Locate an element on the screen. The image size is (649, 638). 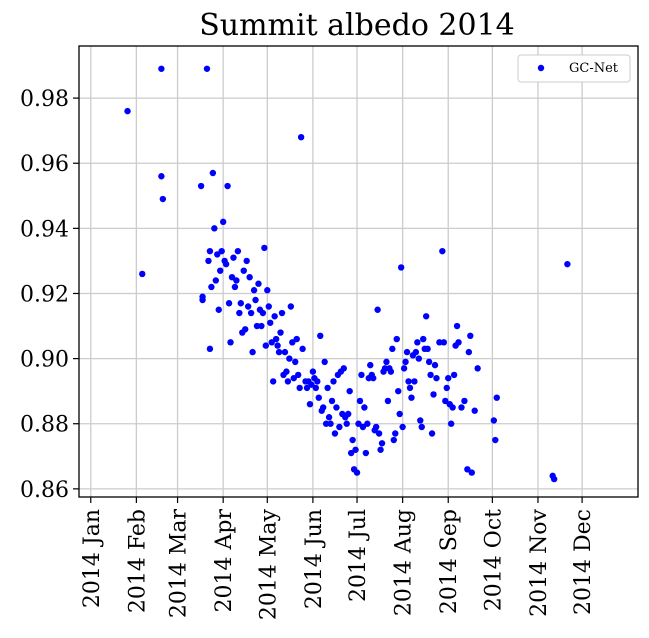
legend-label-gc-net: GC-Net is located at coordinates (594, 68).